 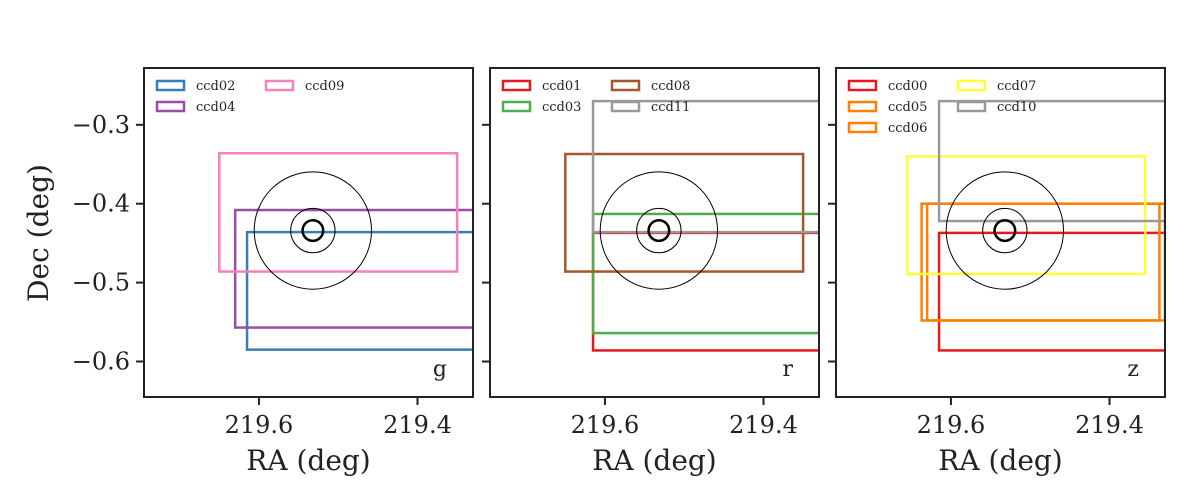 What do you see at coordinates (887, 128) in the screenshot?
I see `legend-item-ccd06: ccd06` at bounding box center [887, 128].